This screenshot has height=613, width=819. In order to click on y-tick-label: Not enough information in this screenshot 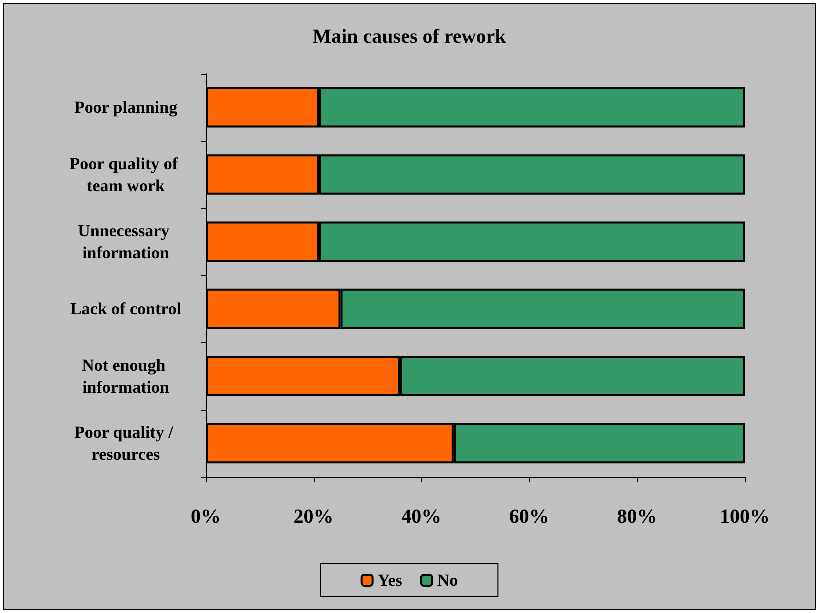, I will do `click(126, 376)`.